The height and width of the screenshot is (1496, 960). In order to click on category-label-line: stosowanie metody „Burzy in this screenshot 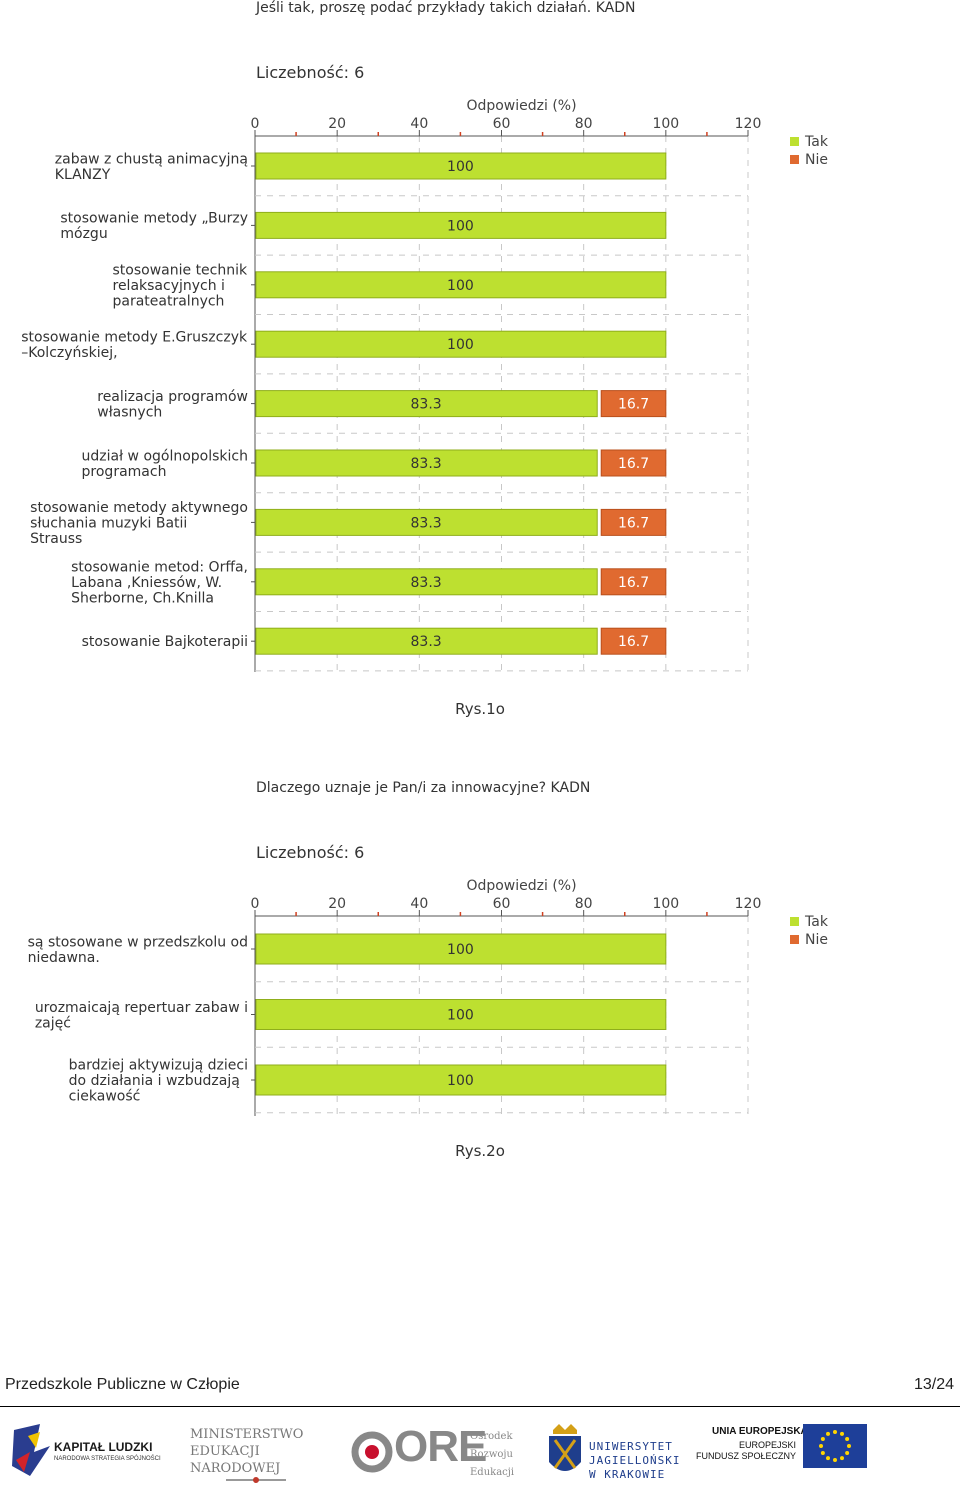, I will do `click(154, 219)`.